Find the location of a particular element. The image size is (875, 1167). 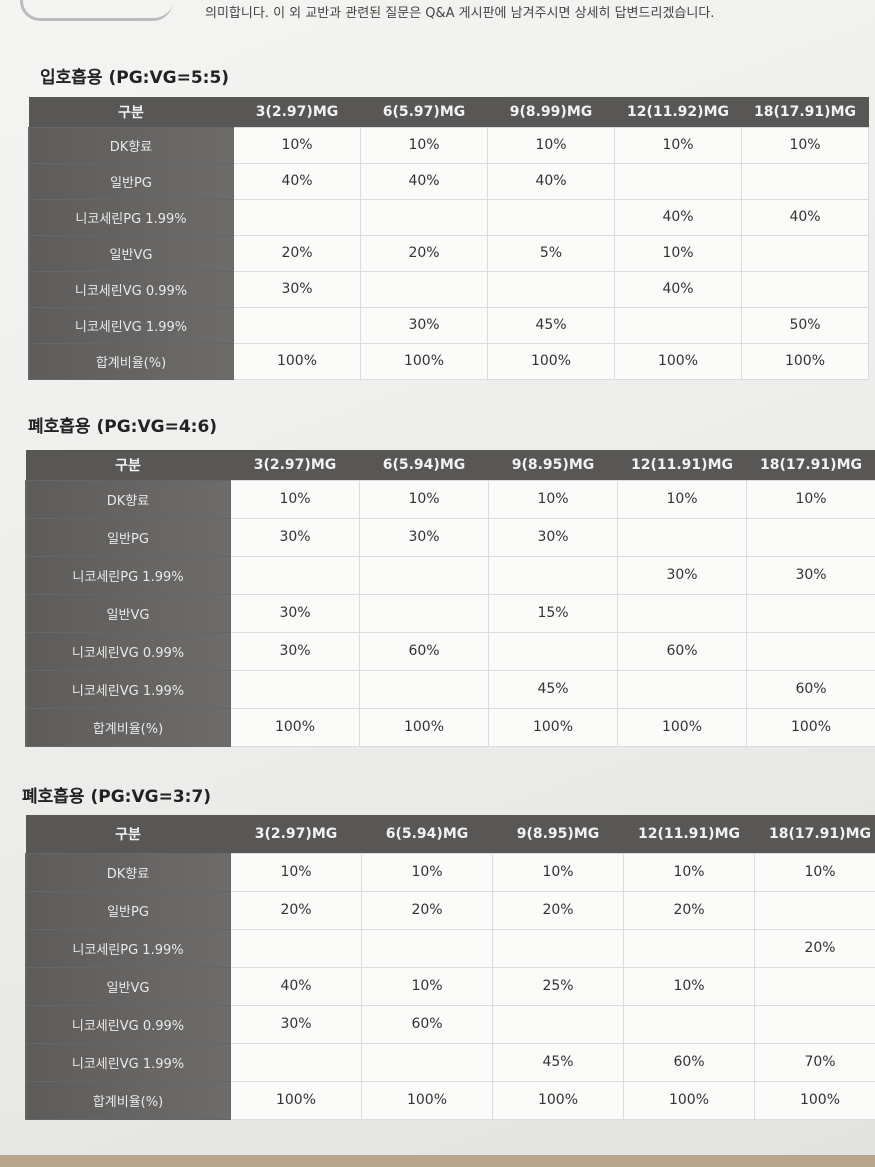

table-row: 일반PG 30% 30% 30% is located at coordinates (450, 537).